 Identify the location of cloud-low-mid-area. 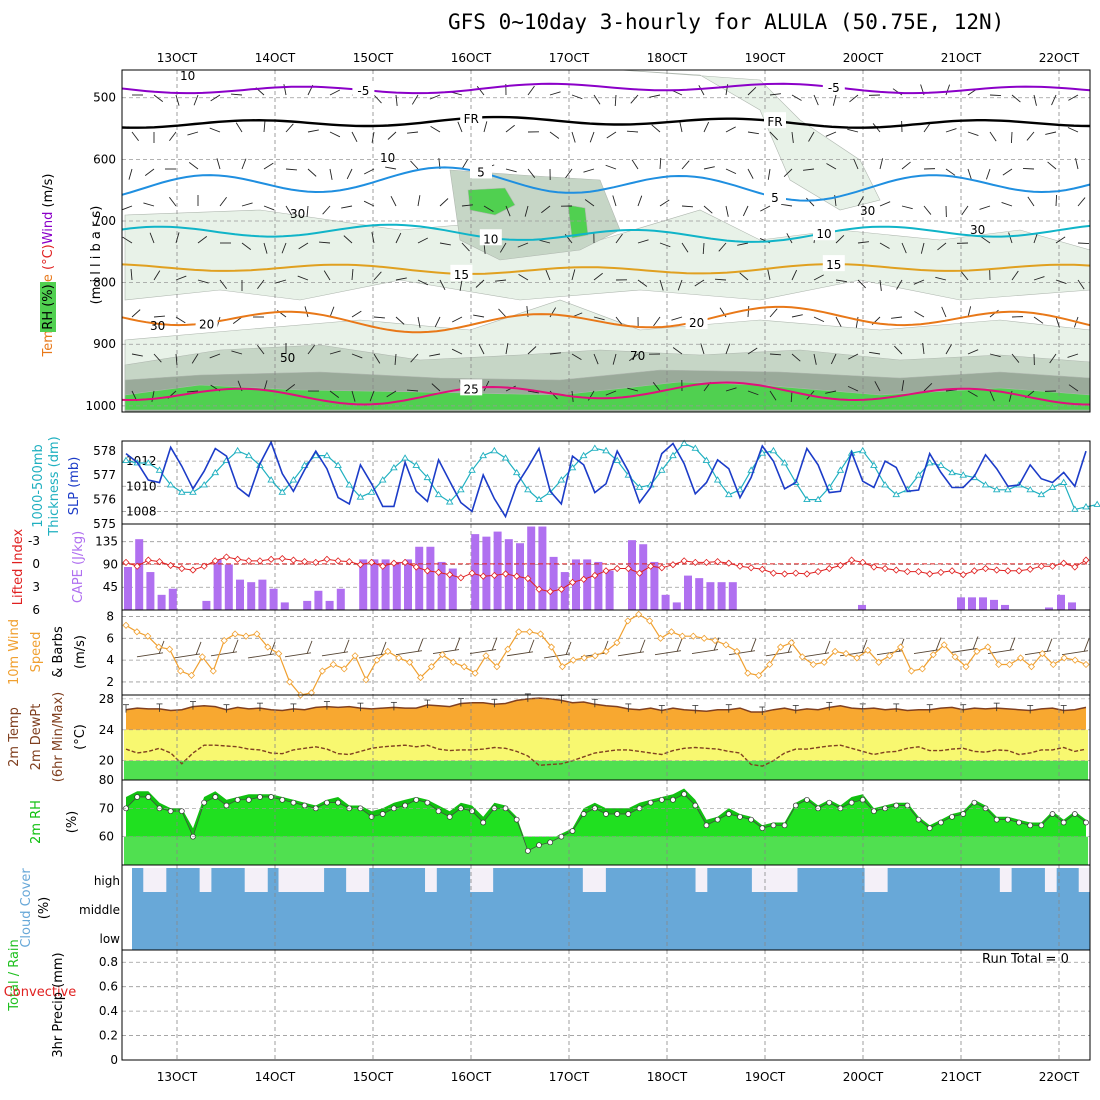
(611, 909).